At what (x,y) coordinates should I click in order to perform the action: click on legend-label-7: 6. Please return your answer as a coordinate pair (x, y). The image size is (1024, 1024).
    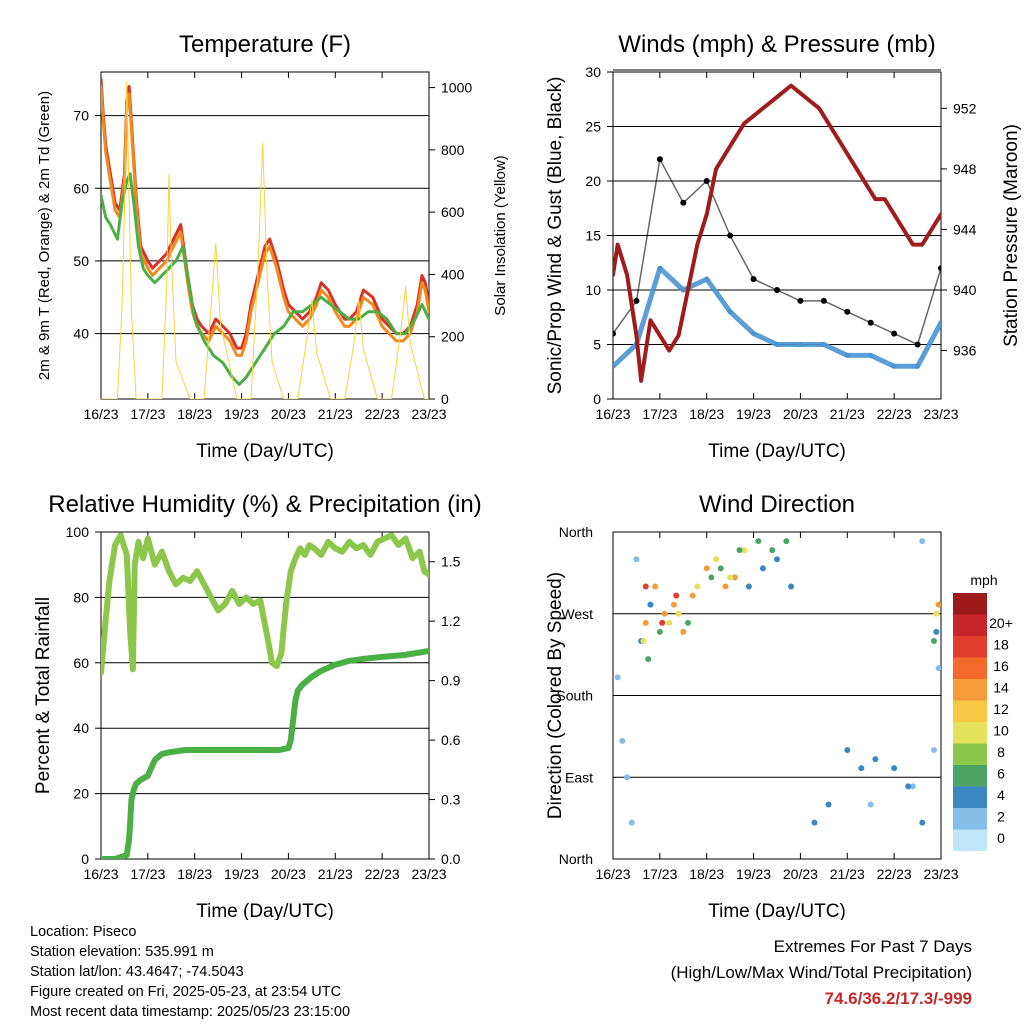
    Looking at the image, I should click on (1001, 773).